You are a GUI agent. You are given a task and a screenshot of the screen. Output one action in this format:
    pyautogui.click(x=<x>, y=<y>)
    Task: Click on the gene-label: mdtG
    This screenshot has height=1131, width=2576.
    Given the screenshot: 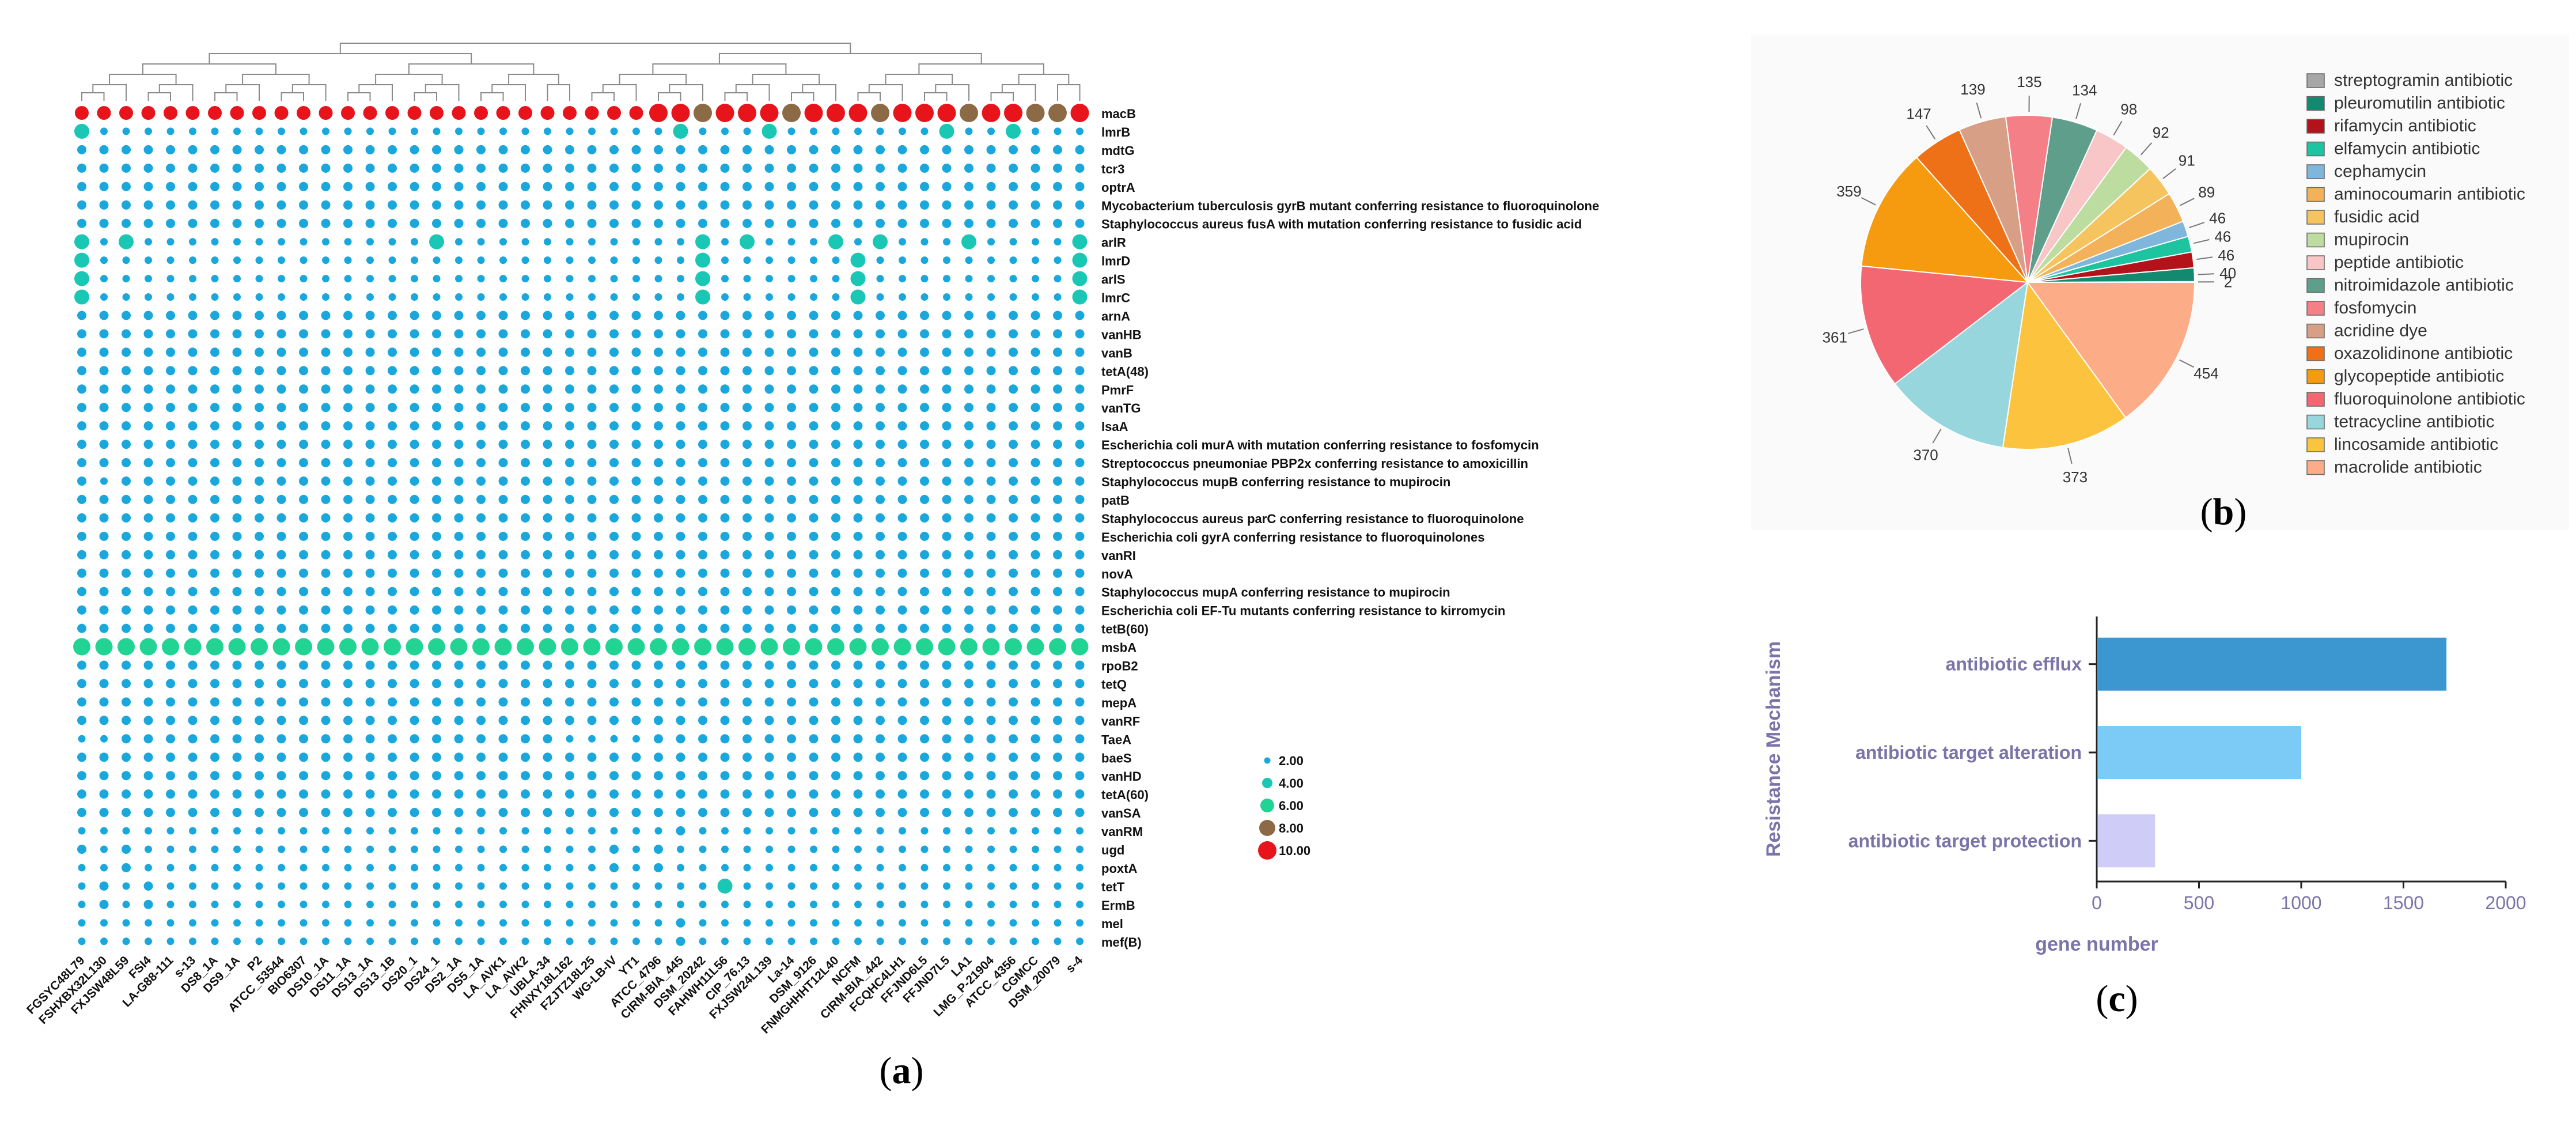 What is the action you would take?
    pyautogui.click(x=1117, y=150)
    